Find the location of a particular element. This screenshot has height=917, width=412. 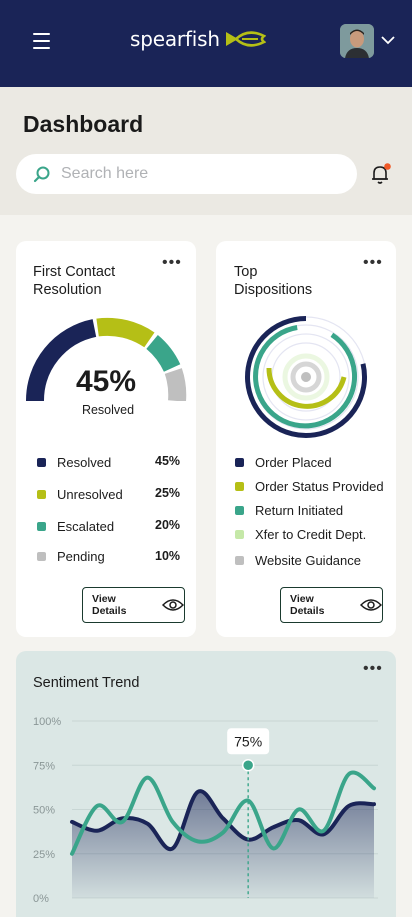

dispositions-legend-item: Order Status Provided is located at coordinates (309, 486).